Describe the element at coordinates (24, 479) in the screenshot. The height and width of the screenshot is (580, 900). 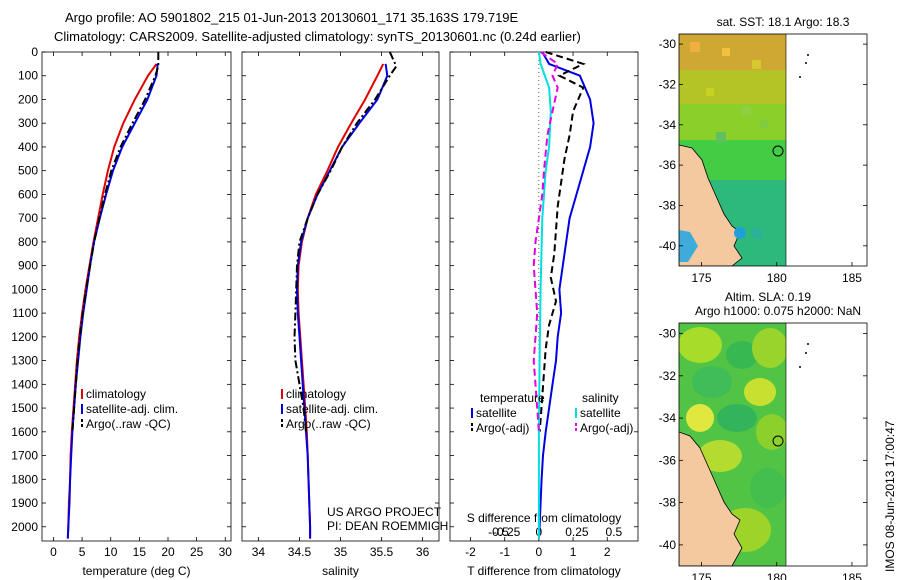
I see `y-tick-label: 1800` at that location.